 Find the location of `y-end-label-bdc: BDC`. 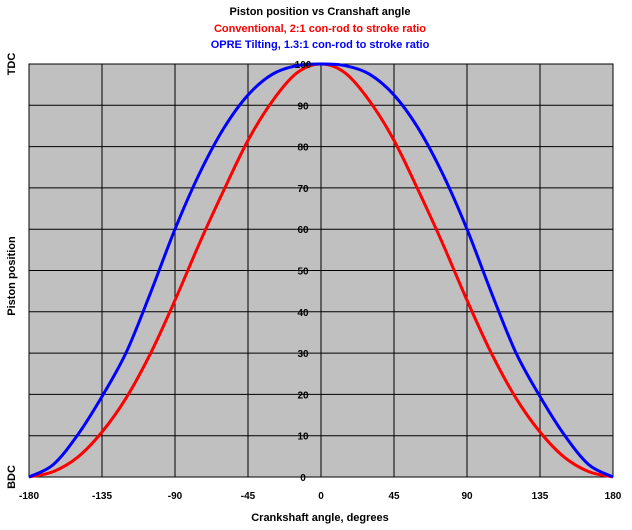

y-end-label-bdc: BDC is located at coordinates (12, 477).